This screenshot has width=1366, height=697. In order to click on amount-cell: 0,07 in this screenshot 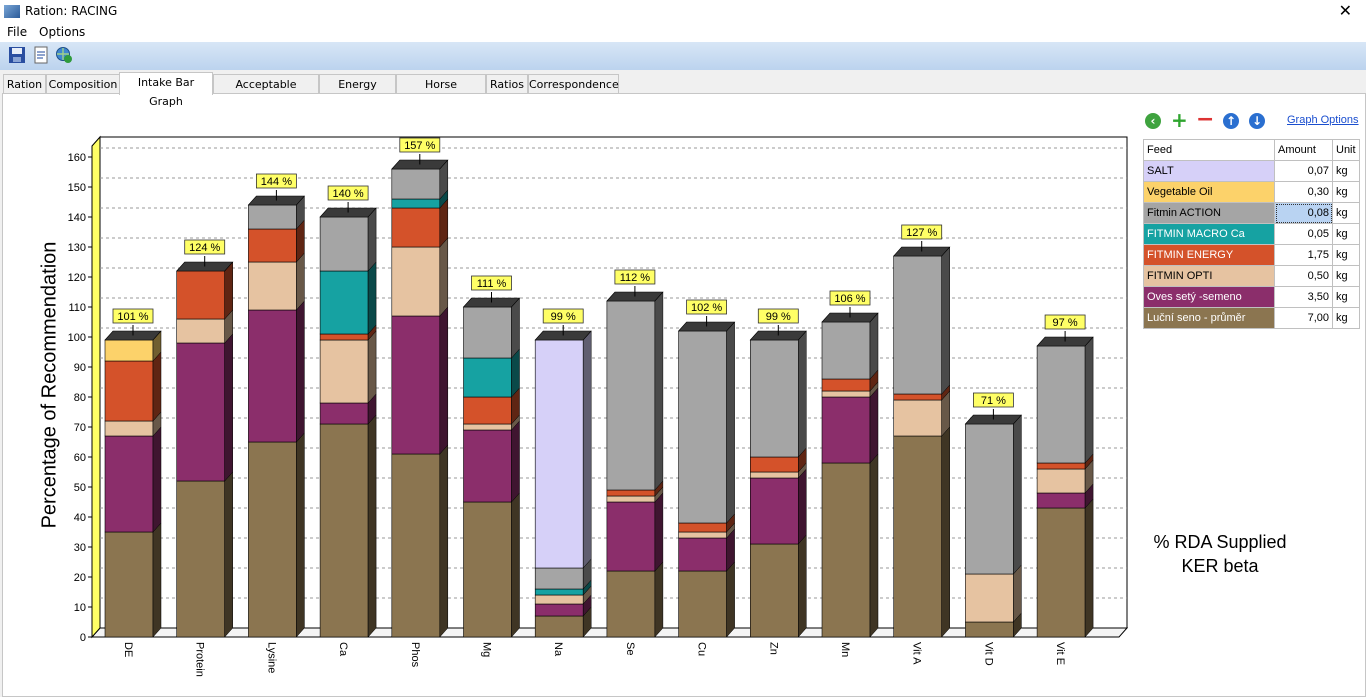, I will do `click(1303, 171)`.